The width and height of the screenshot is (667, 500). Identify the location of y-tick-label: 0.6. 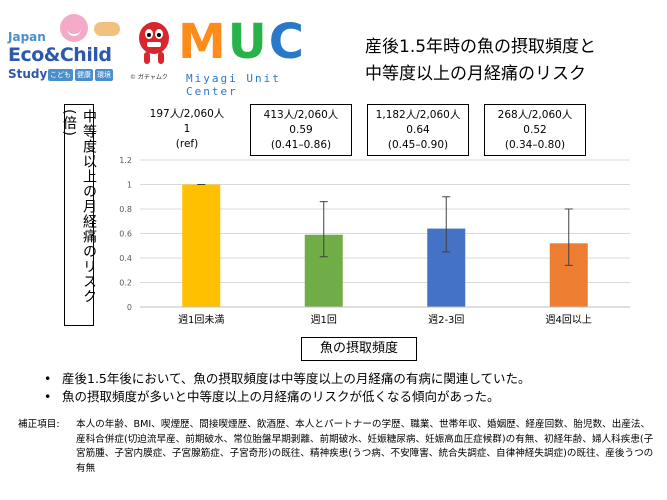
(125, 234).